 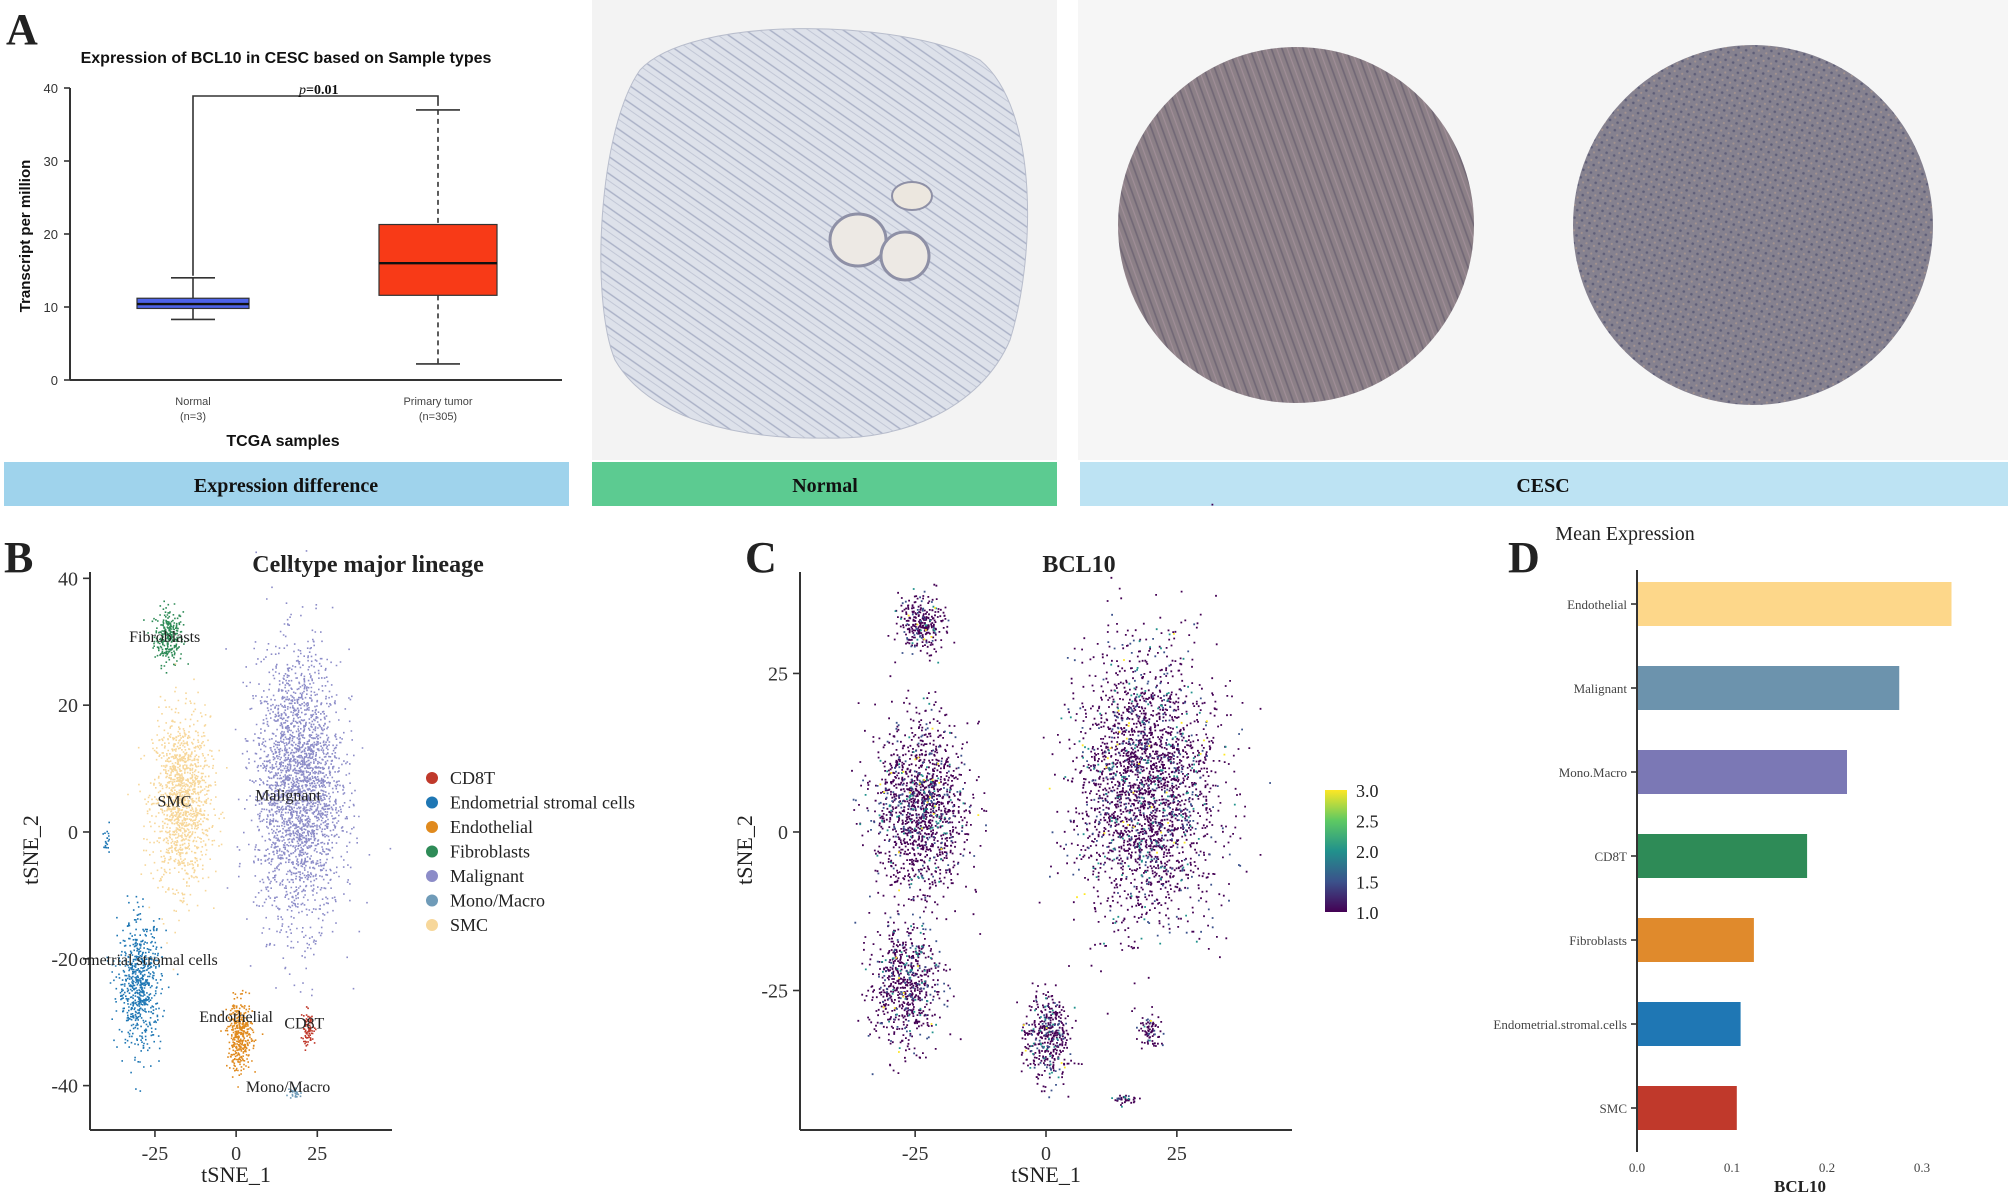 What do you see at coordinates (18, 557) in the screenshot?
I see `panel-label-b: B` at bounding box center [18, 557].